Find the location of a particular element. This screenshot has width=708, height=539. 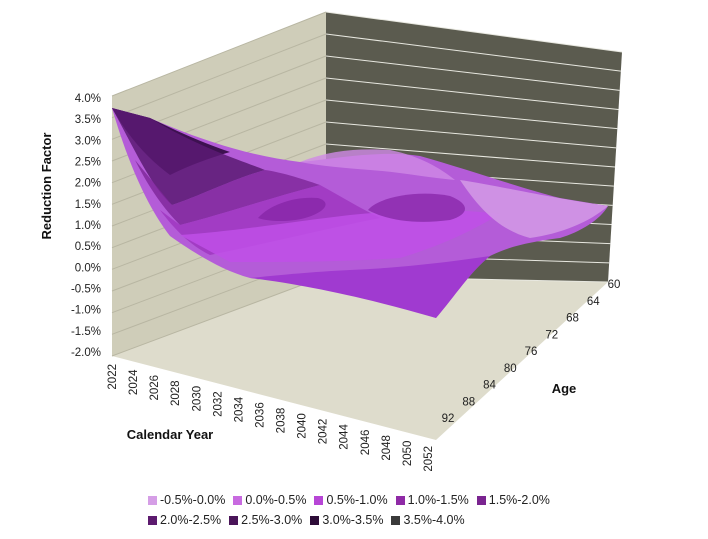

z-tick-label: 1.0% is located at coordinates (88, 226).